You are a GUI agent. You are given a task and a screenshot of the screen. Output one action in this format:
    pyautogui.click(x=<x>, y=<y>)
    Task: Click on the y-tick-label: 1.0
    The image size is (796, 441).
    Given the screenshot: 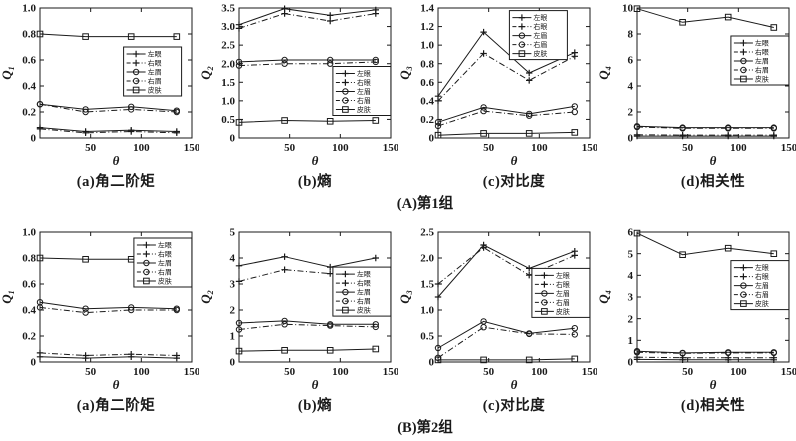 What is the action you would take?
    pyautogui.click(x=29, y=9)
    